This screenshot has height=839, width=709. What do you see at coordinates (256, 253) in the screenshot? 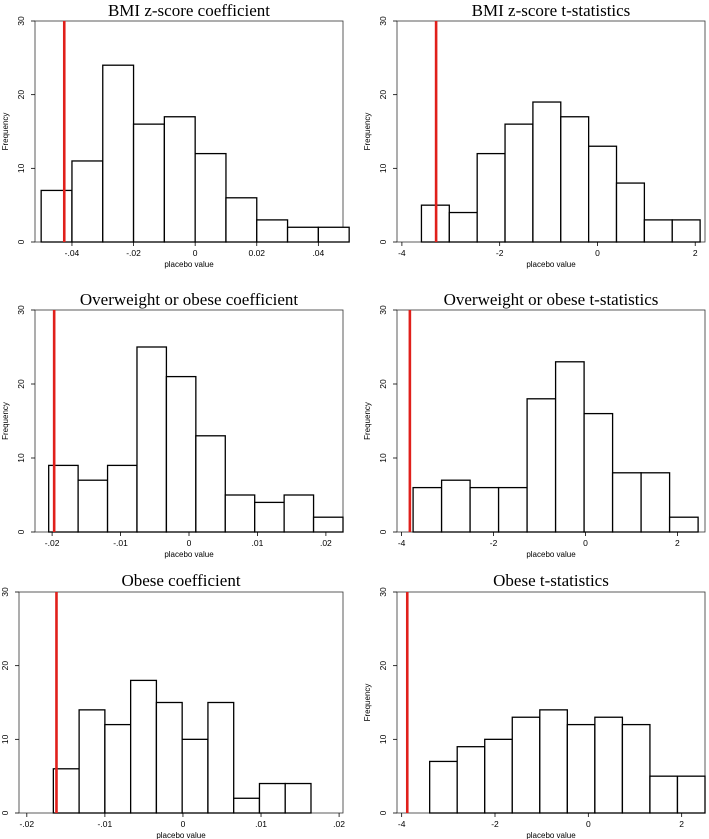
I see `x-tick-label: 0.02` at bounding box center [256, 253].